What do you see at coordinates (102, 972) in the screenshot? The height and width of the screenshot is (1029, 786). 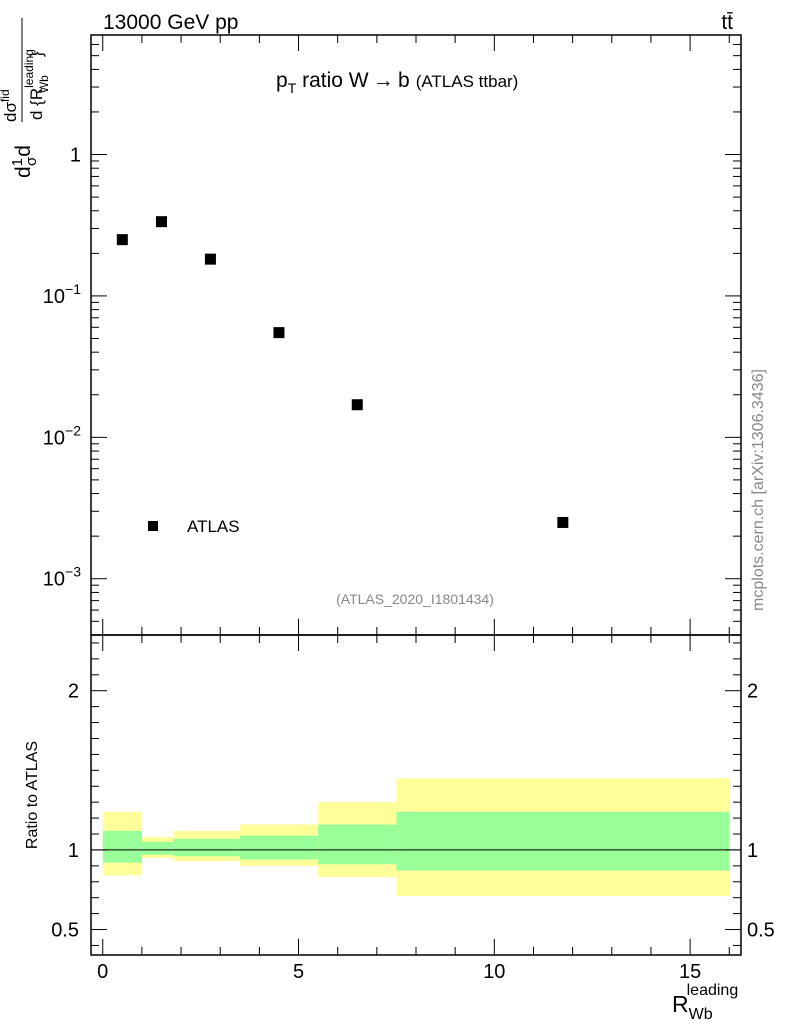 I see `x-tick-label: 0` at bounding box center [102, 972].